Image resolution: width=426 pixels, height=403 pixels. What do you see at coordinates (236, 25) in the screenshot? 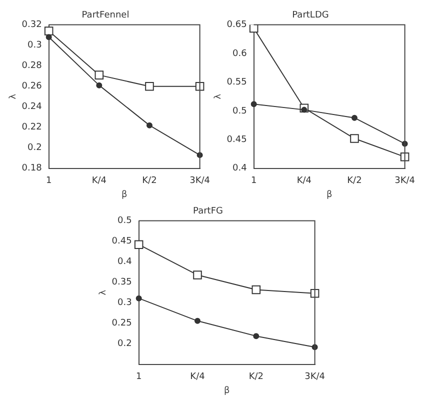
I see `y-tick-label: 0.65` at bounding box center [236, 25].